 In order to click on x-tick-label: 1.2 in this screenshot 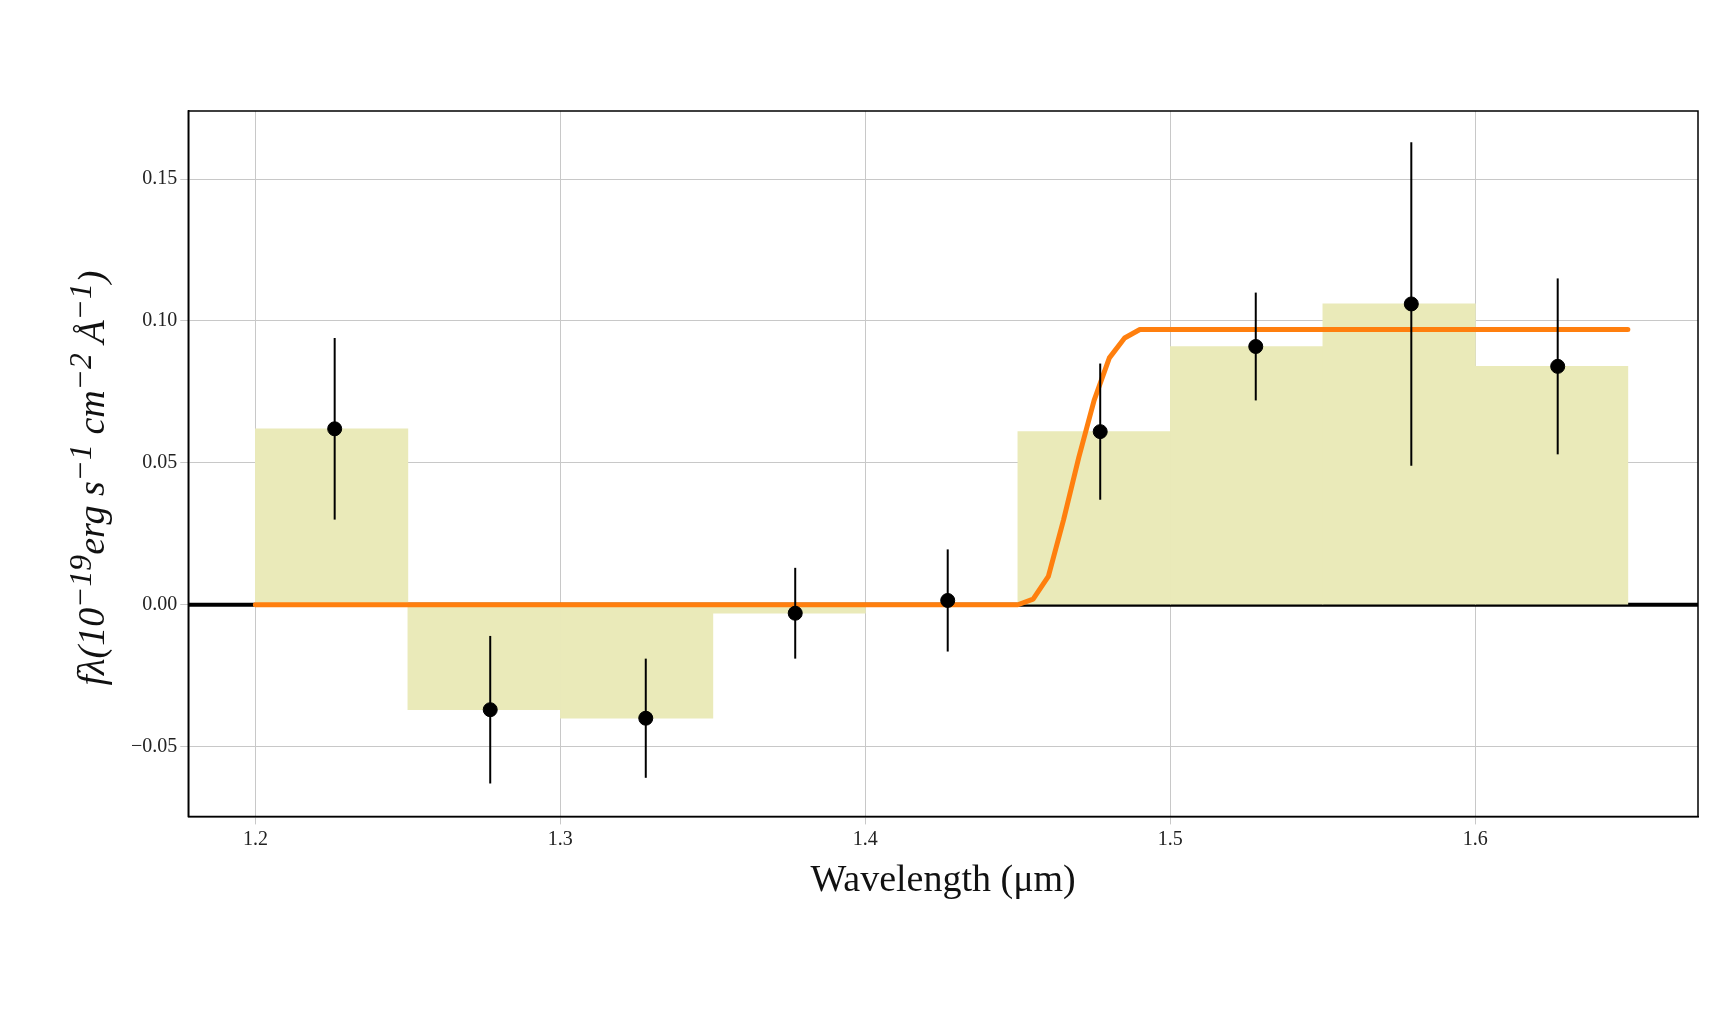, I will do `click(255, 837)`.